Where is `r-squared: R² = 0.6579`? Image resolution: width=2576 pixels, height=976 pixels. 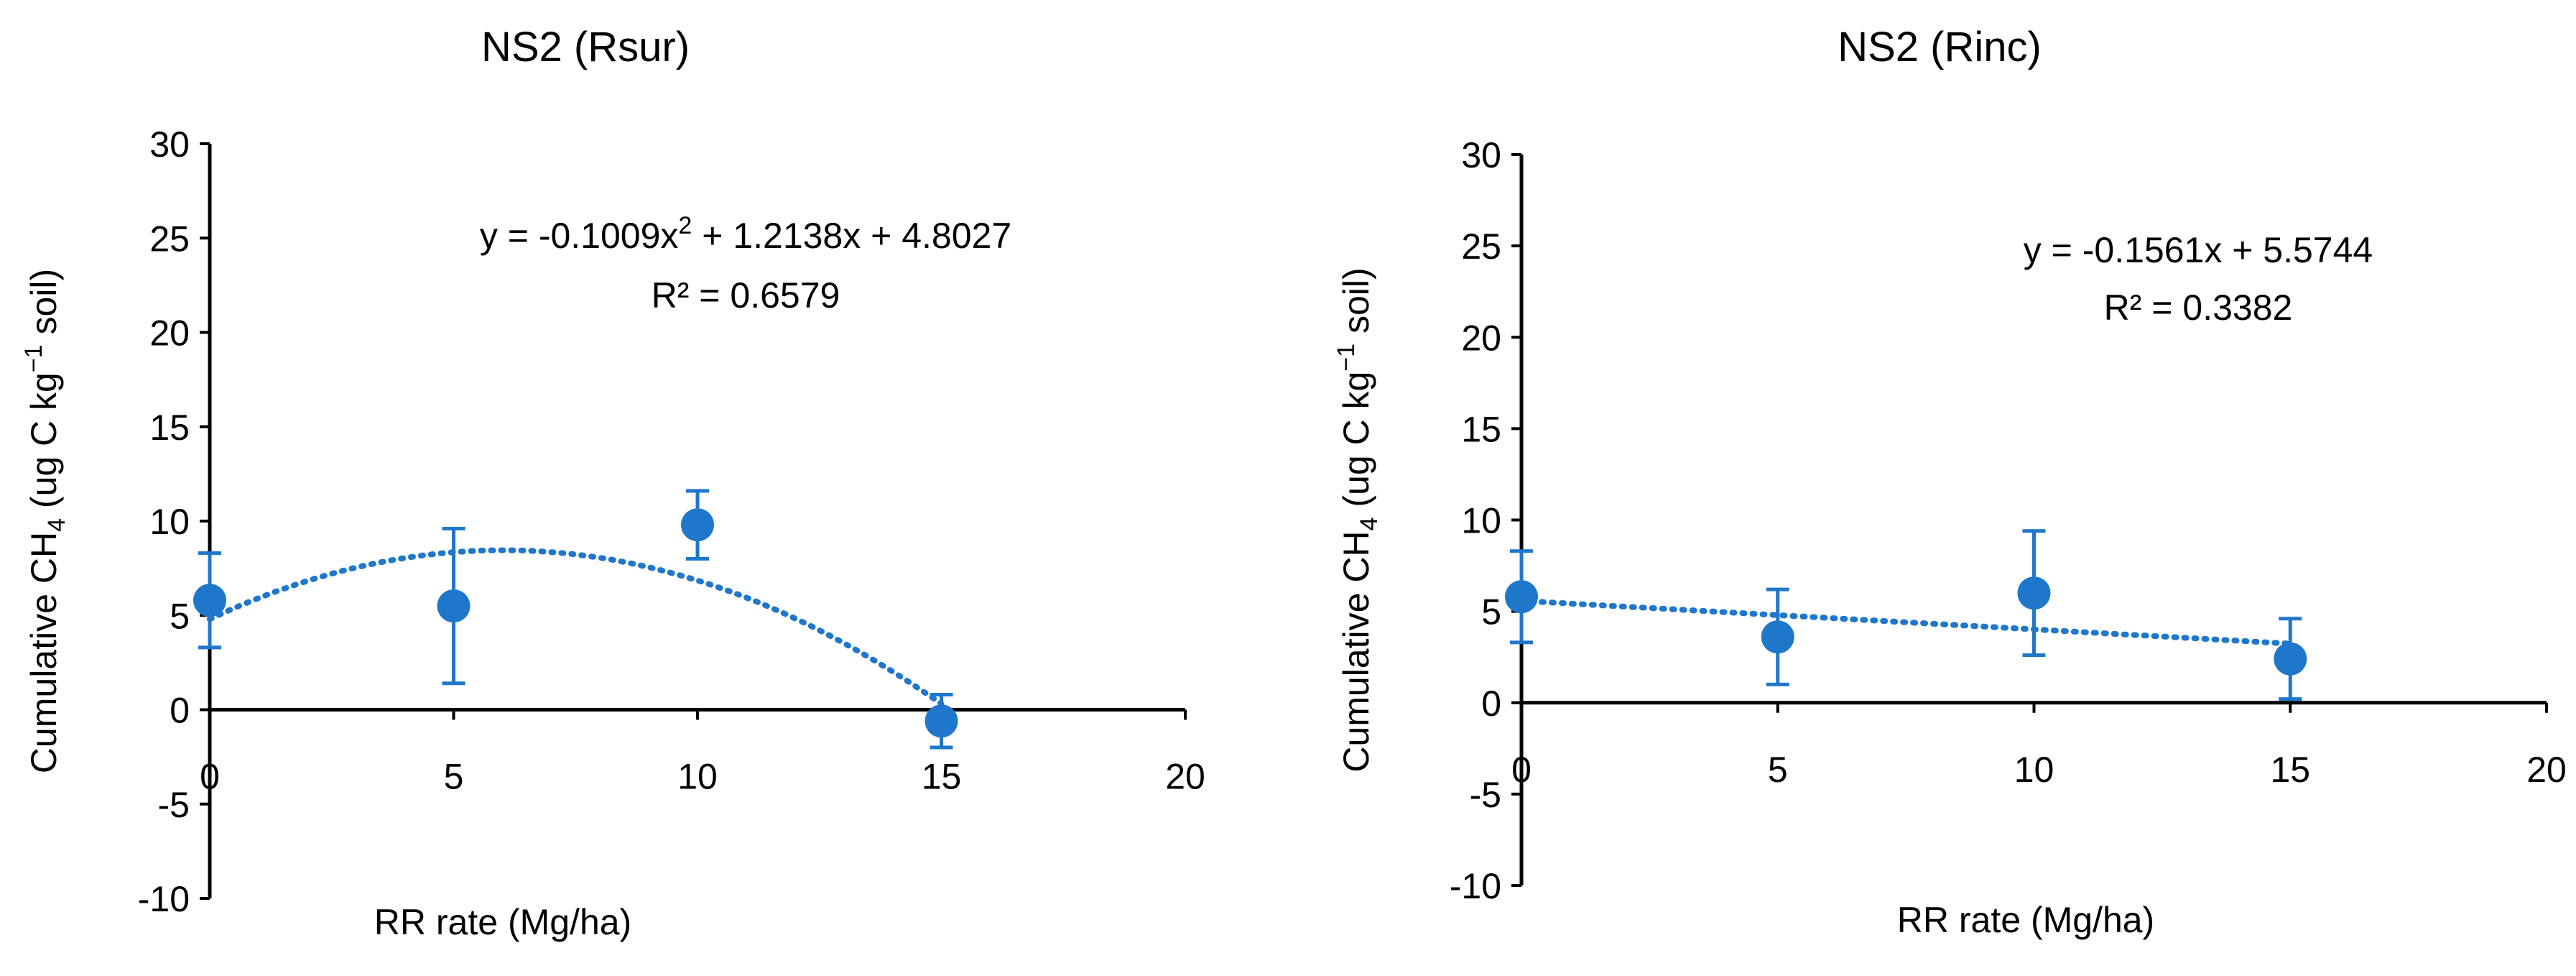 r-squared: R² = 0.6579 is located at coordinates (746, 295).